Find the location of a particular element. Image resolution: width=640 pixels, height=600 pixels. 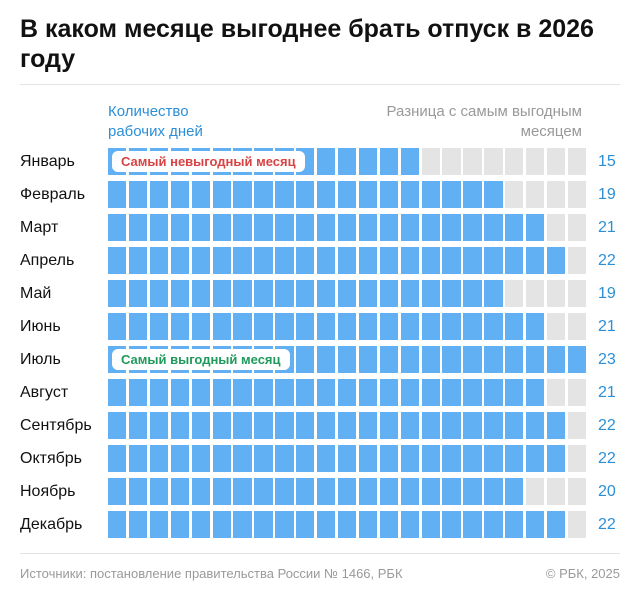

footer-copyright: © РБК, 2025 is located at coordinates (582, 573).